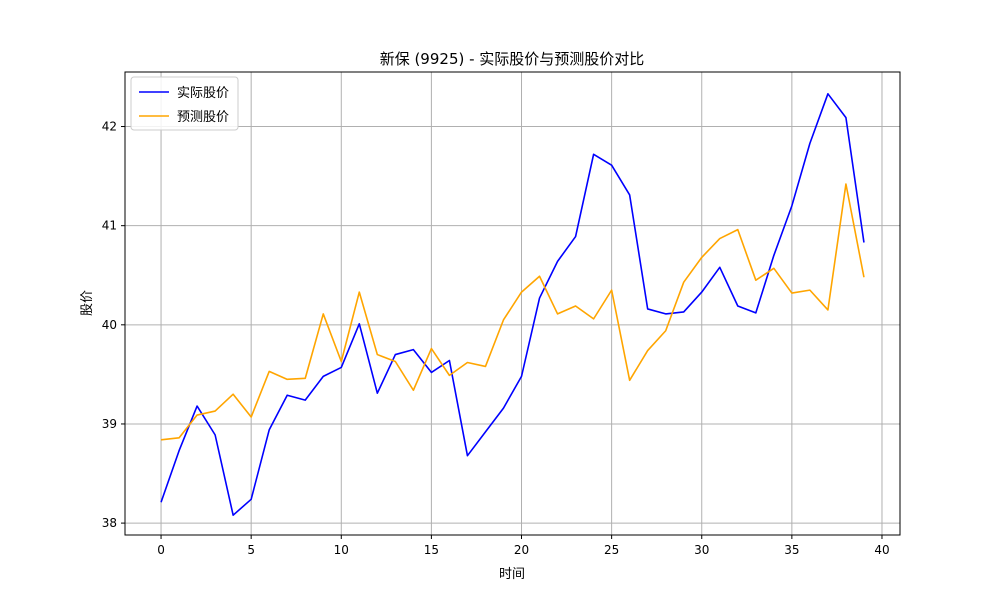 The height and width of the screenshot is (600, 1000). Describe the element at coordinates (87, 303) in the screenshot. I see `y-axis-title: 股价` at that location.